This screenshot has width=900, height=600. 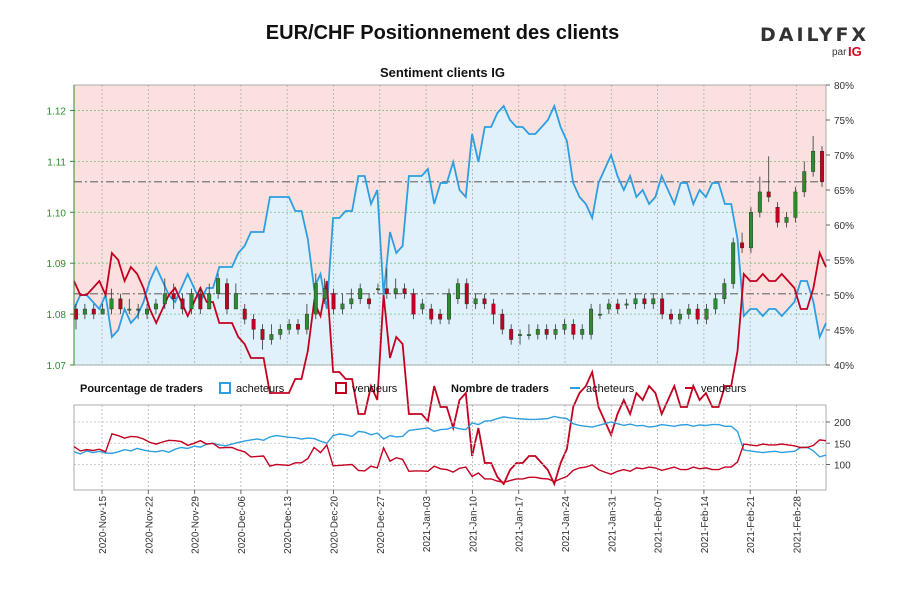 What do you see at coordinates (57, 213) in the screenshot?
I see `price-tick-label: 1.10` at bounding box center [57, 213].